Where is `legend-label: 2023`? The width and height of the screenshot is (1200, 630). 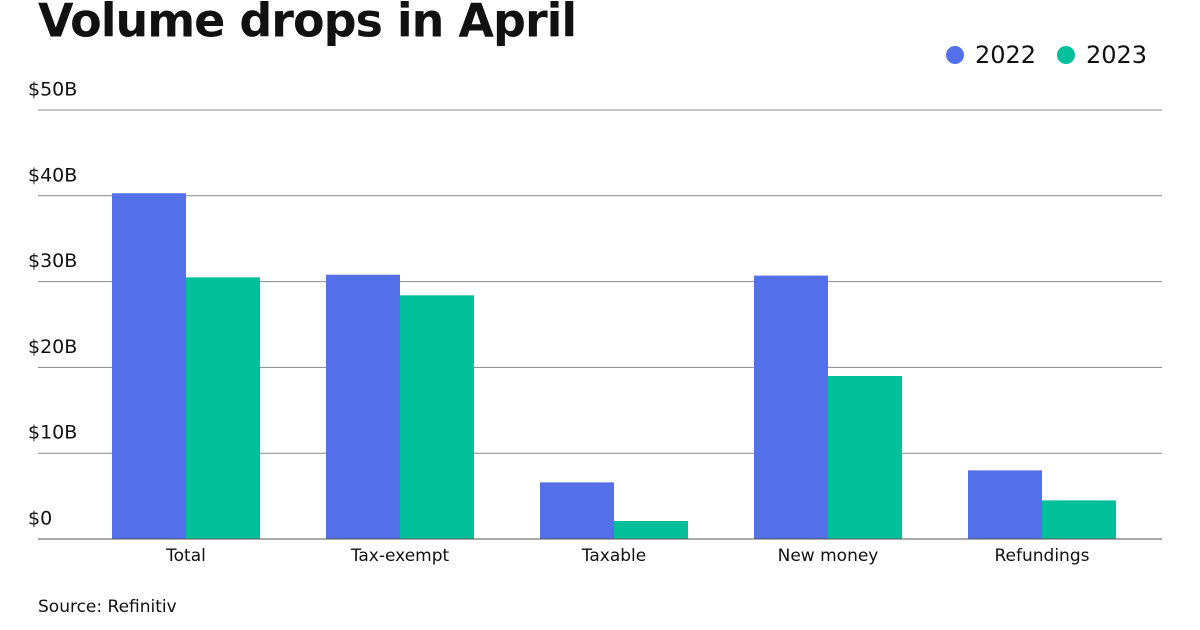 legend-label: 2023 is located at coordinates (1116, 55).